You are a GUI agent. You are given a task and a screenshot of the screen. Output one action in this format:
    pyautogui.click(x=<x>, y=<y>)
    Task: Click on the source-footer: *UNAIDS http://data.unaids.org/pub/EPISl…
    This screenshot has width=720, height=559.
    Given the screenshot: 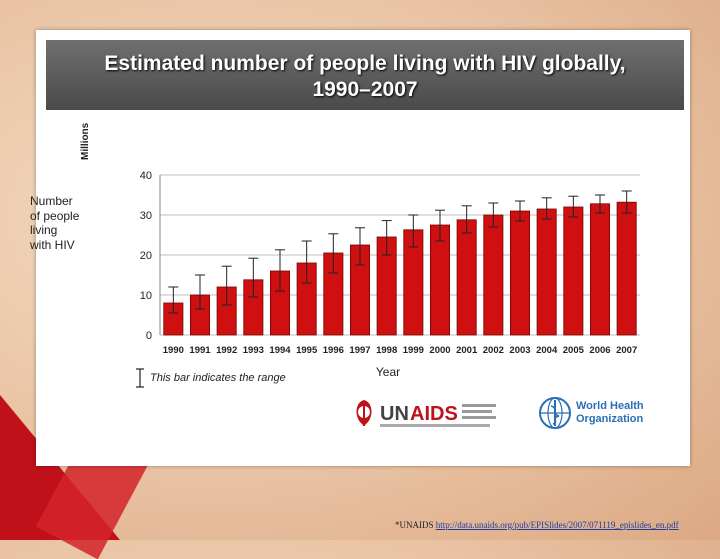 What is the action you would take?
    pyautogui.click(x=537, y=525)
    